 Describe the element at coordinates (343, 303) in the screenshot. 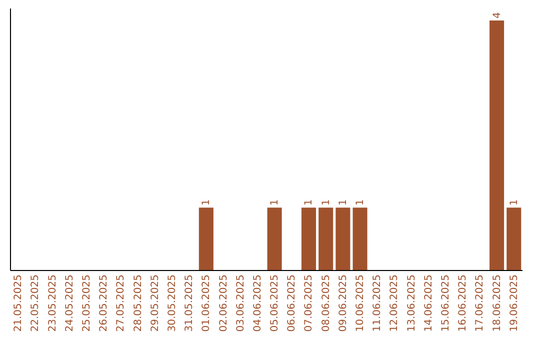

I see `x-tick-label: 09.06.2025` at that location.